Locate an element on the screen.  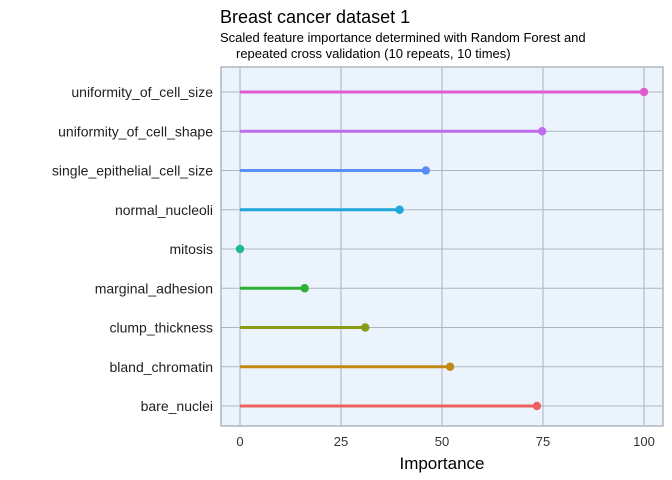
x-tick-label: 75 is located at coordinates (543, 441).